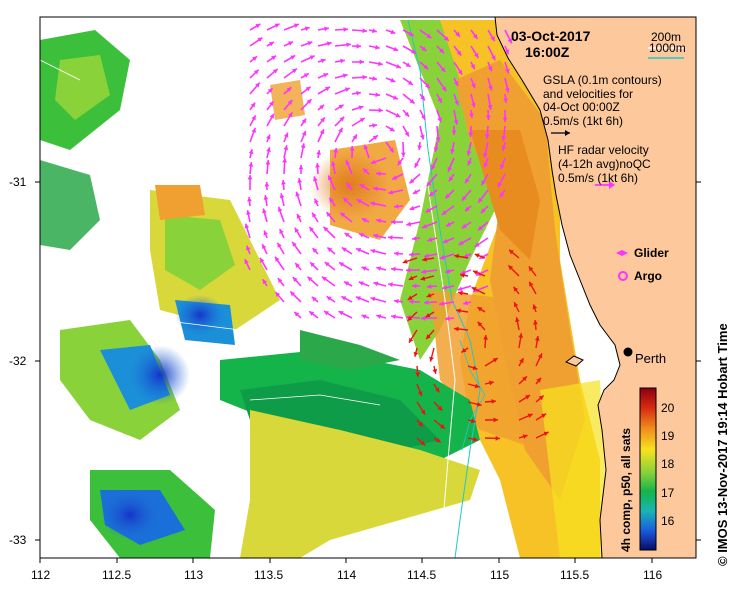 This screenshot has width=739, height=597. I want to click on lon-tick-label: 112.5, so click(116, 575).